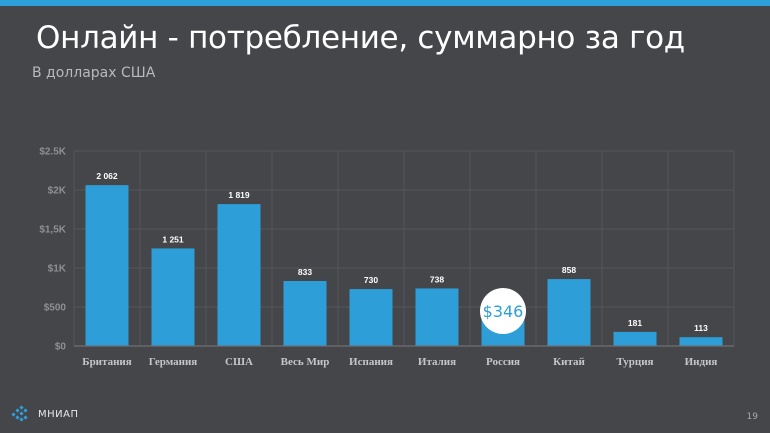 The image size is (770, 433). Describe the element at coordinates (173, 362) in the screenshot. I see `x-category-label: Германия` at that location.